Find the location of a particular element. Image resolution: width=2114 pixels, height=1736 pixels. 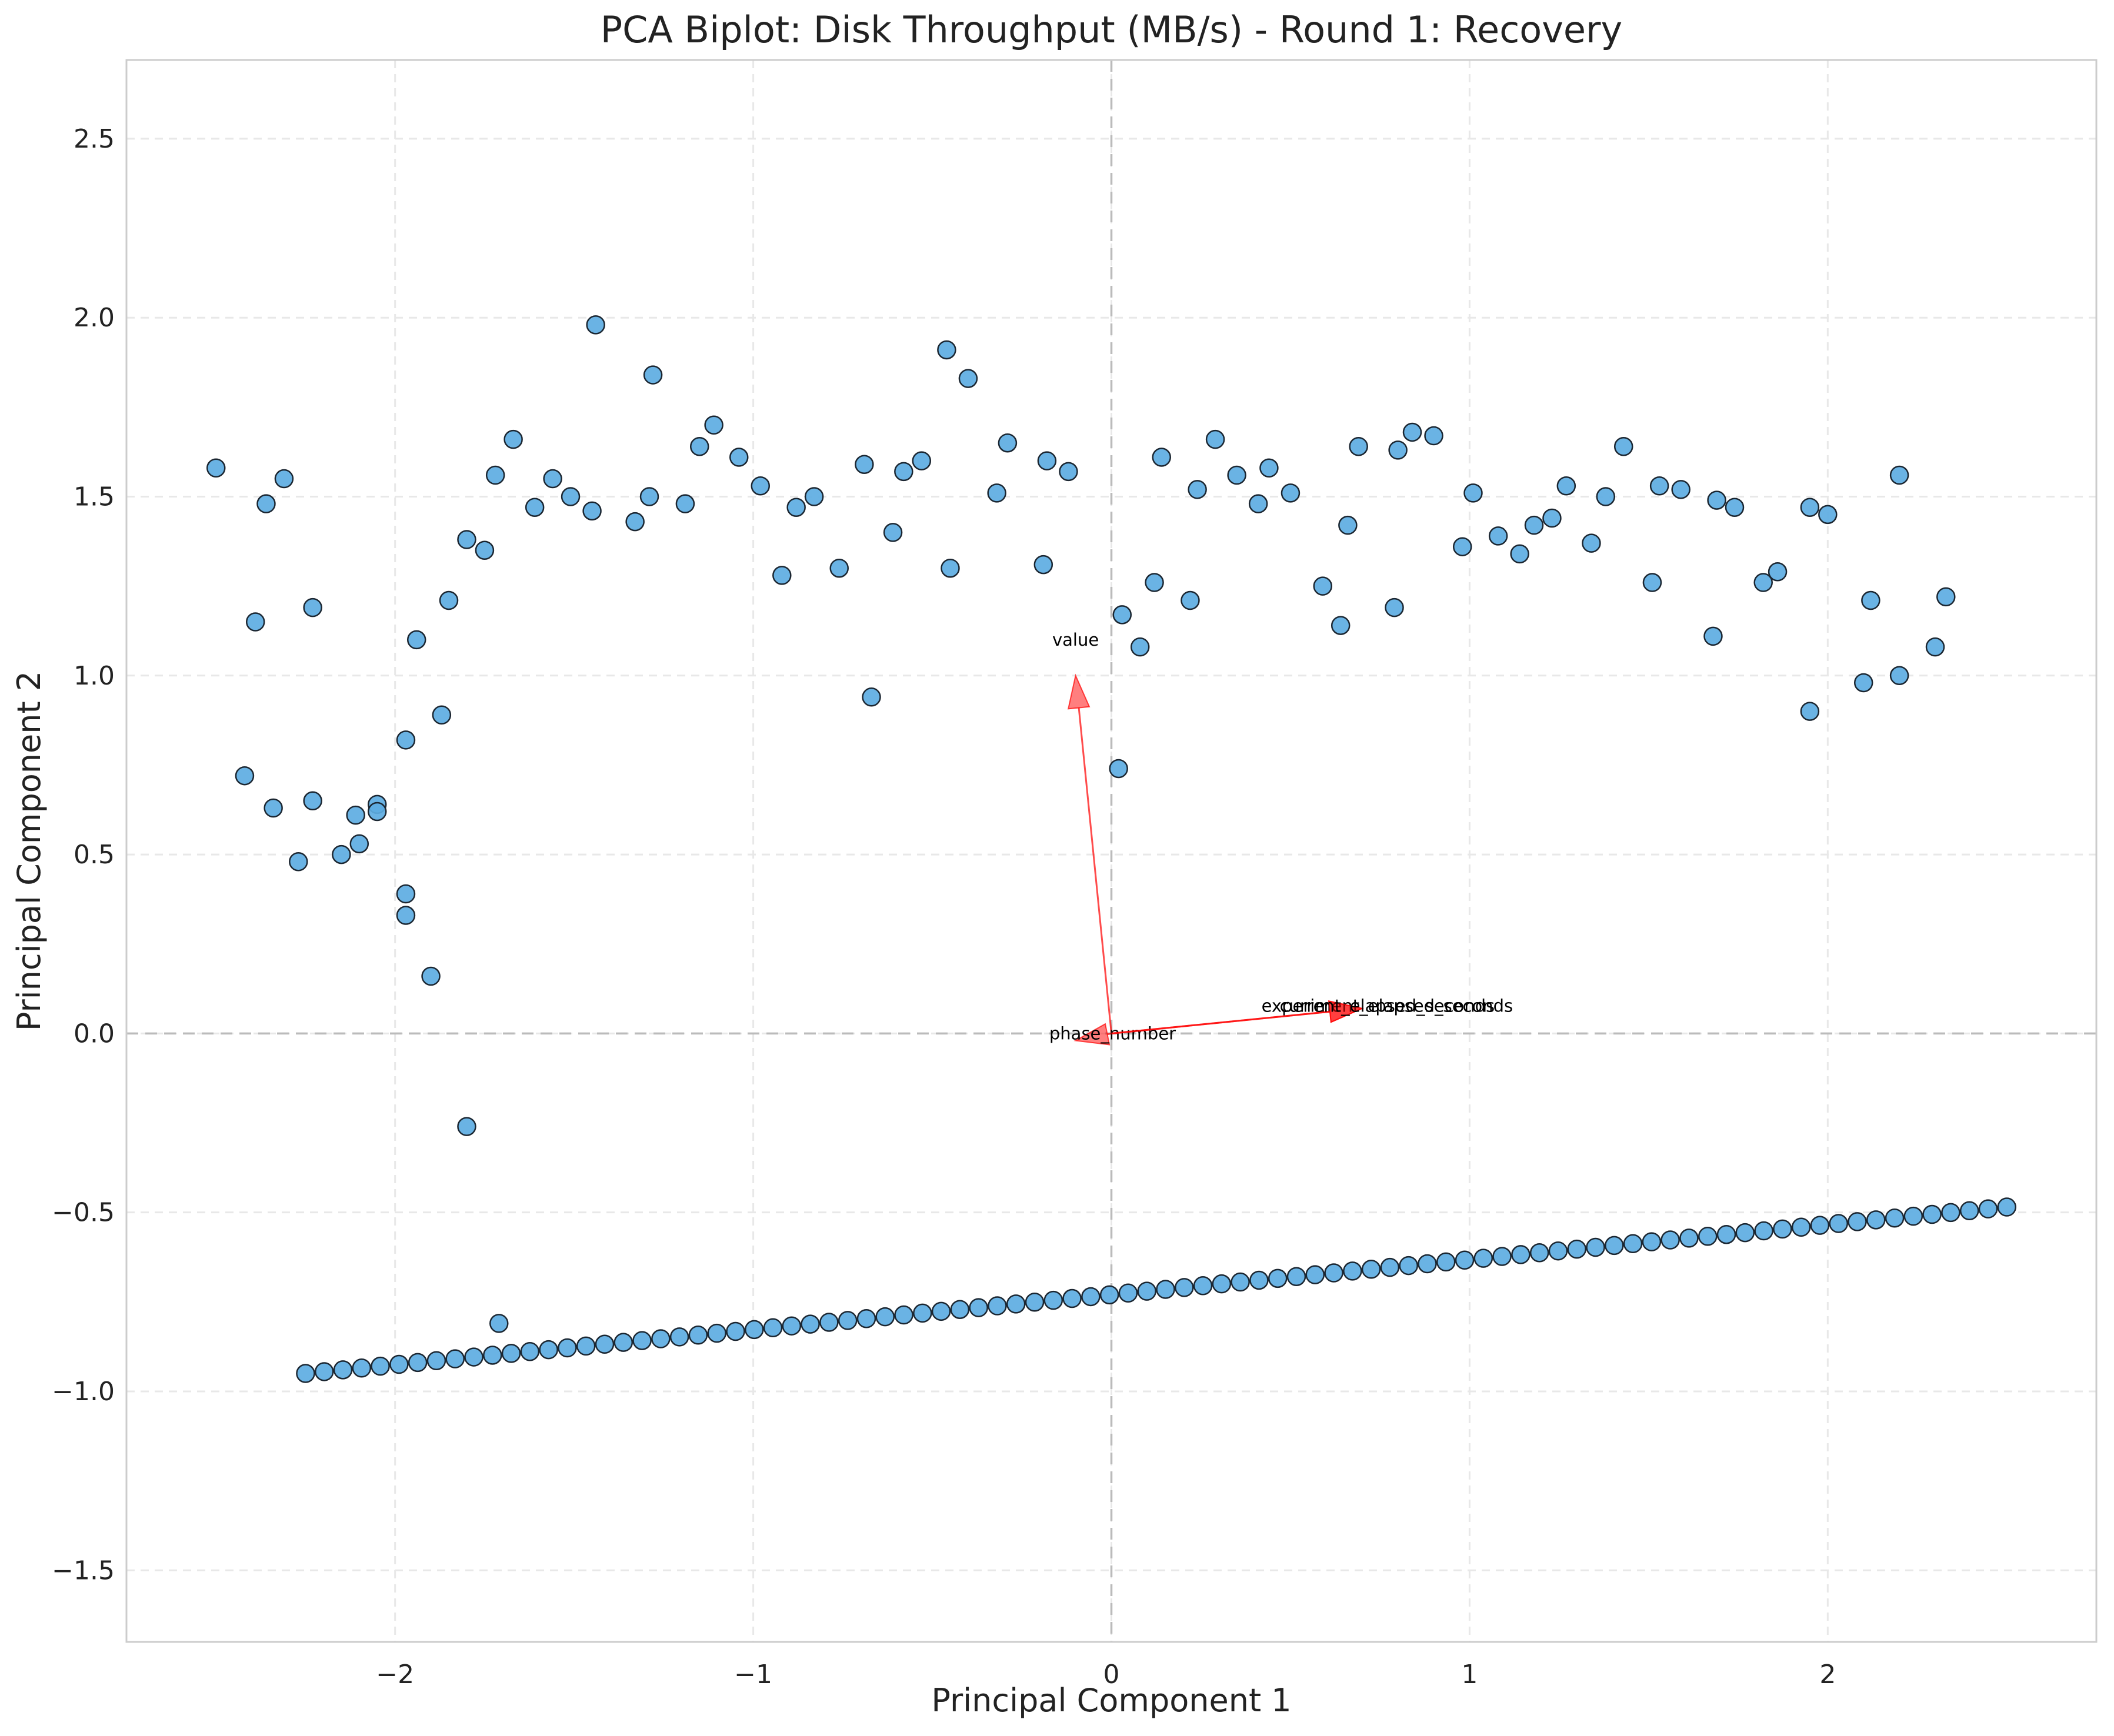

loading-arrow-head is located at coordinates (1079, 691).